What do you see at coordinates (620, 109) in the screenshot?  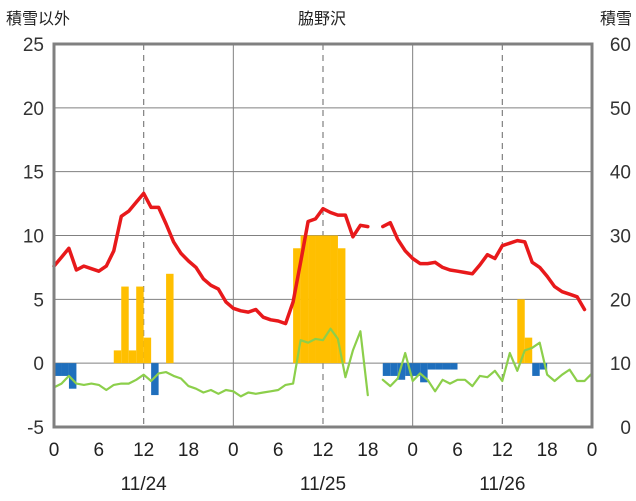 I see `right-tick-label: 50` at bounding box center [620, 109].